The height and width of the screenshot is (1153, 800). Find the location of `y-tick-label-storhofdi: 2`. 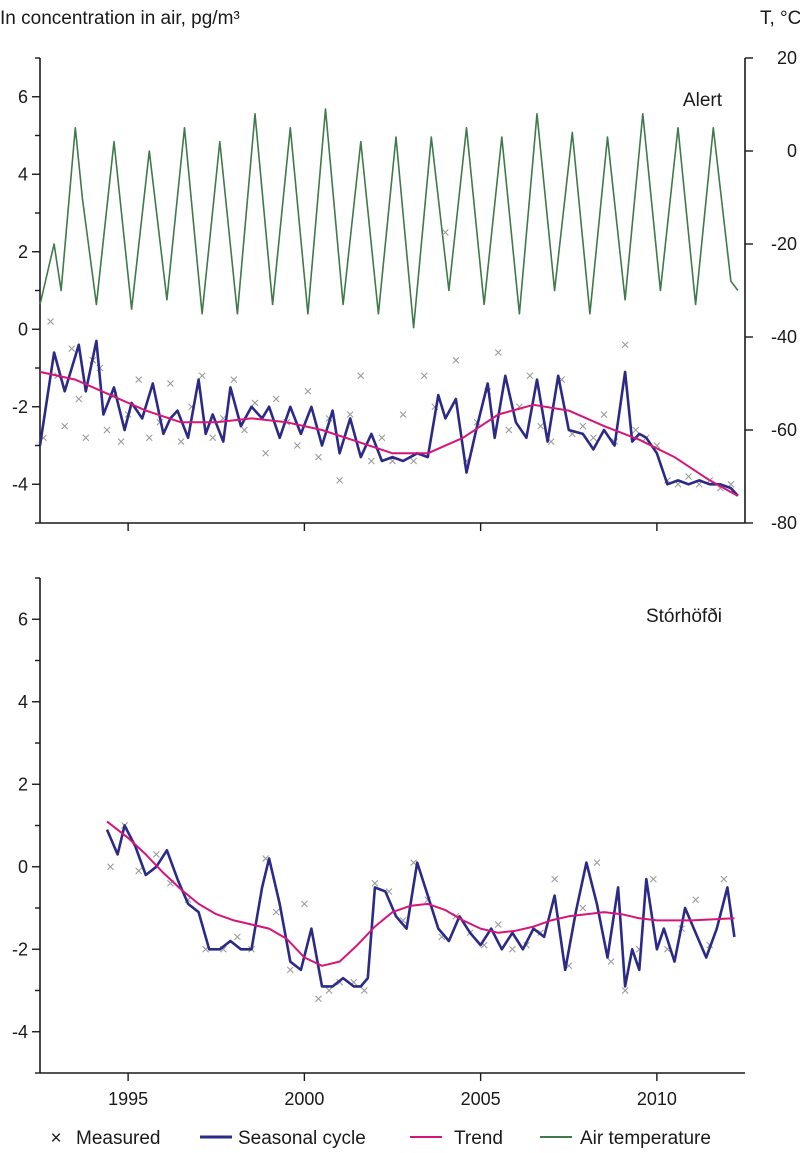

y-tick-label-storhofdi: 2 is located at coordinates (23, 784).